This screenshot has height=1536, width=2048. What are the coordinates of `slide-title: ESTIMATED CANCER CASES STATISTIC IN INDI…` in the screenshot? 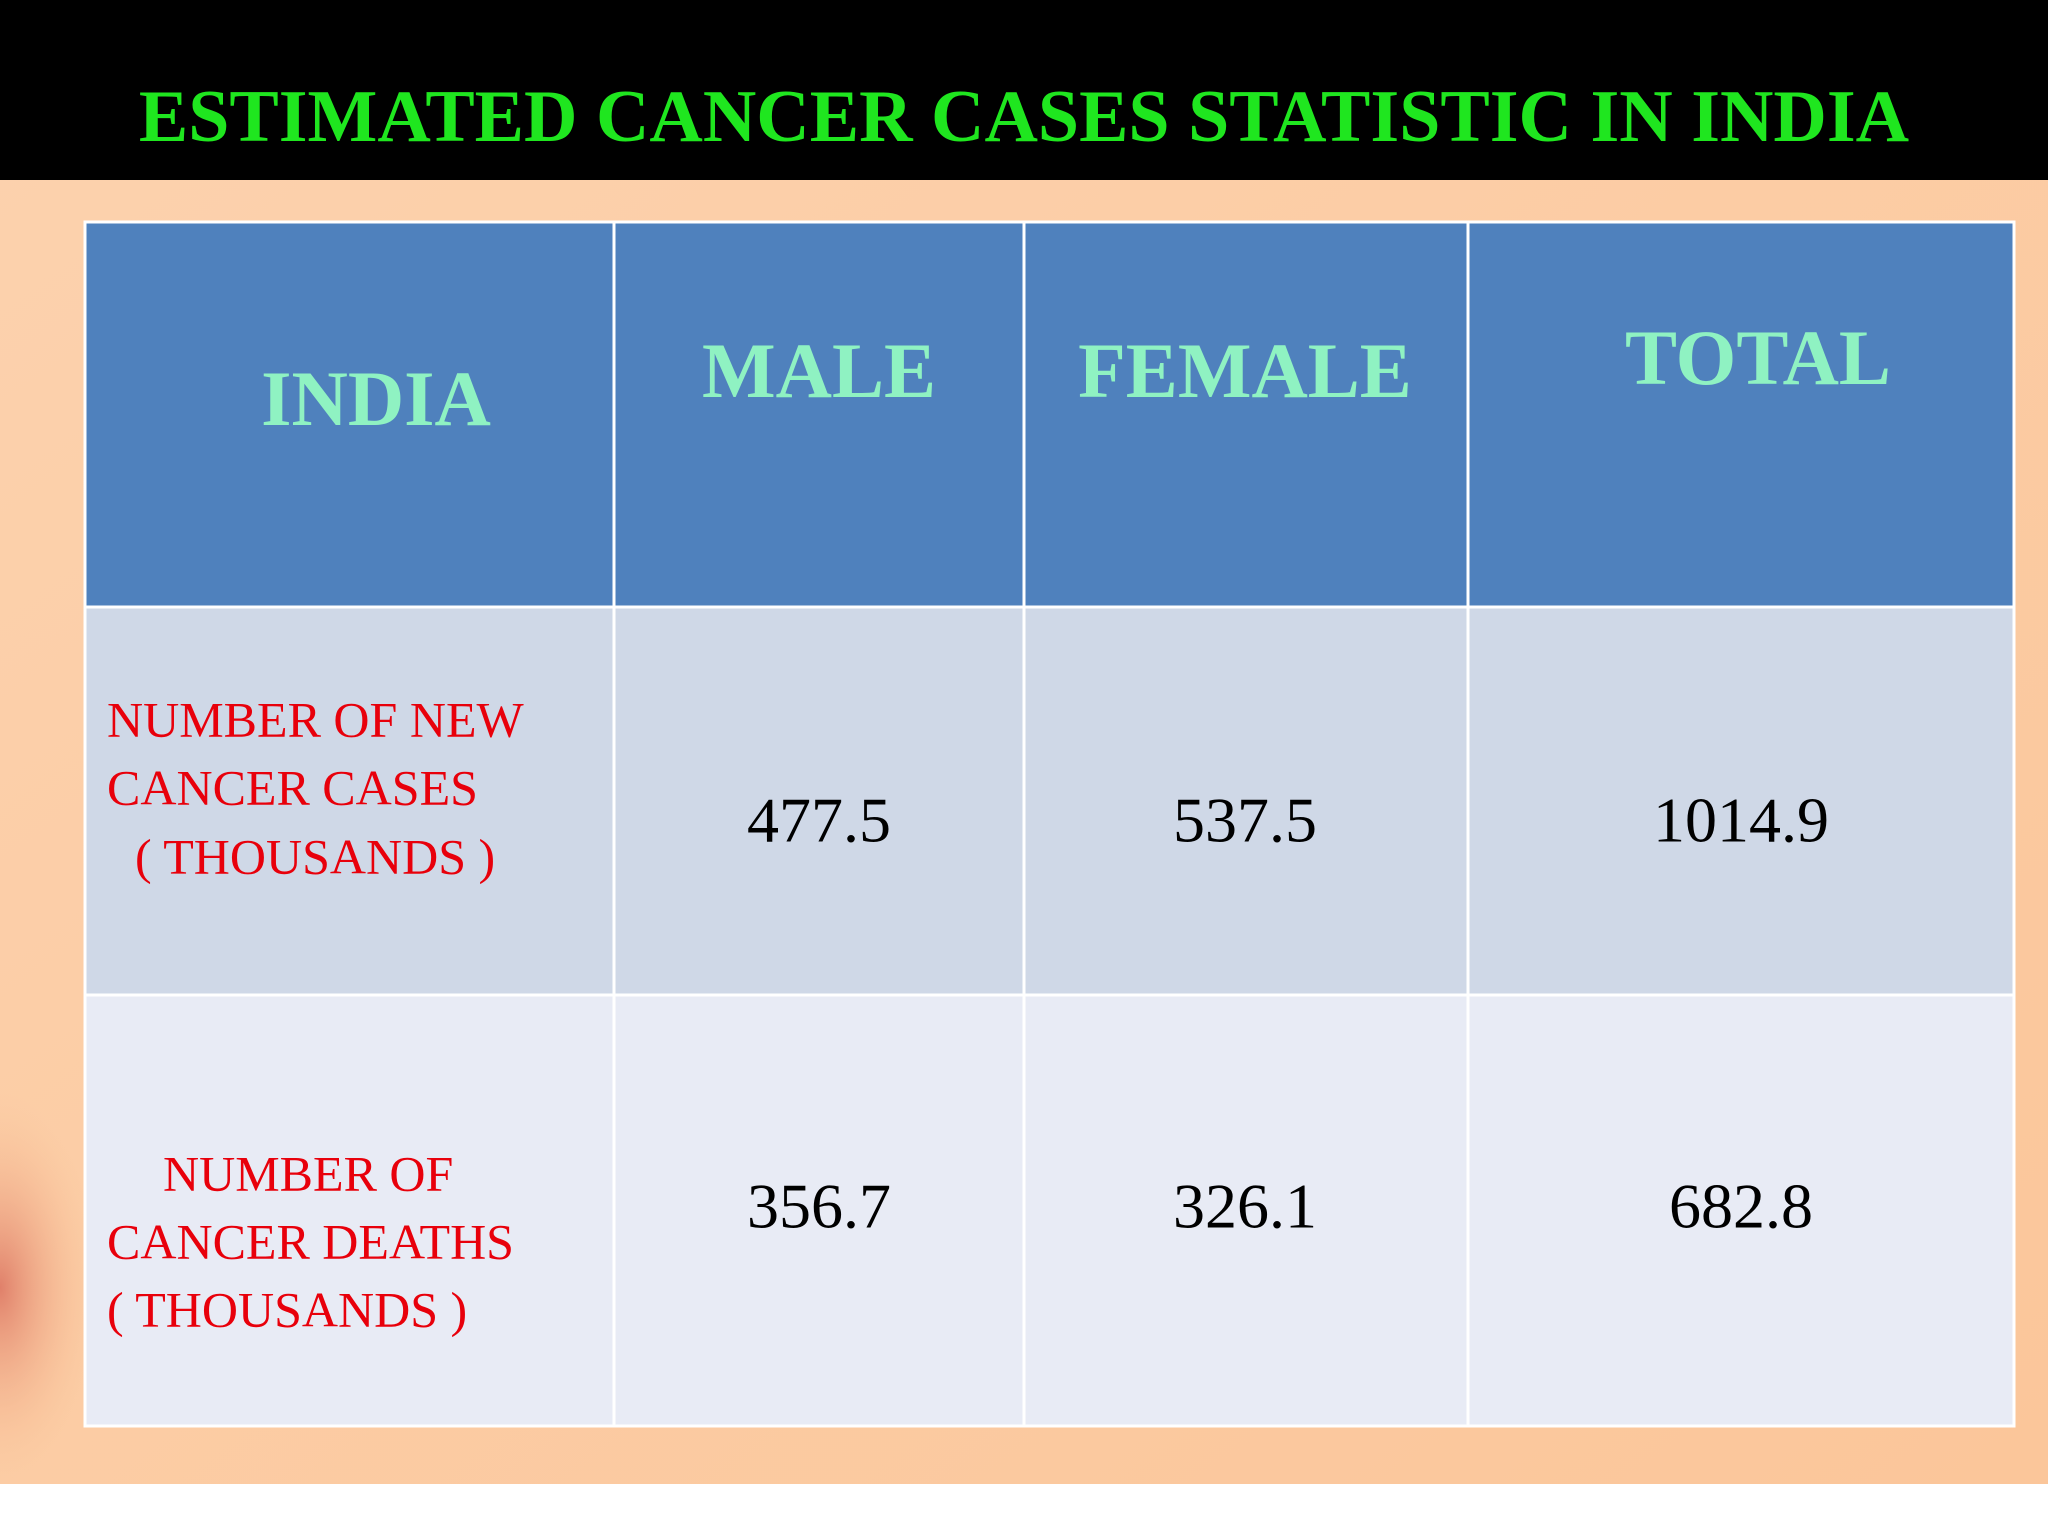 It's located at (1024, 117).